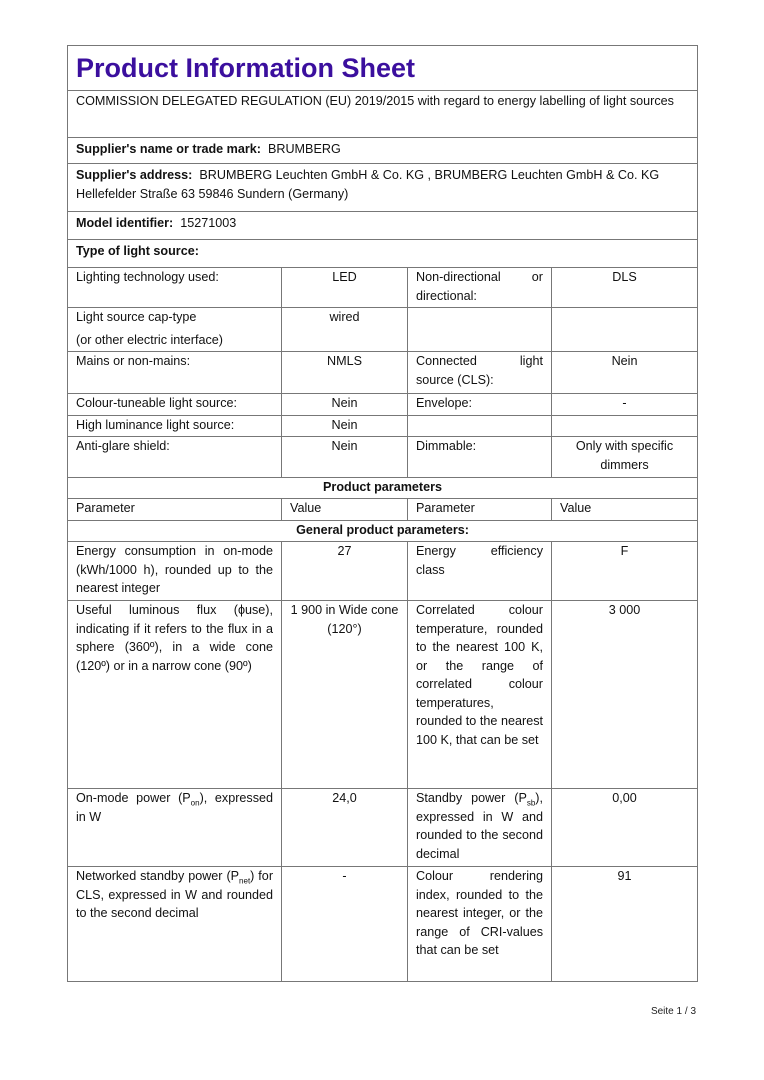 This screenshot has width=764, height=1080. What do you see at coordinates (344, 372) in the screenshot?
I see `param-value: NMLS` at bounding box center [344, 372].